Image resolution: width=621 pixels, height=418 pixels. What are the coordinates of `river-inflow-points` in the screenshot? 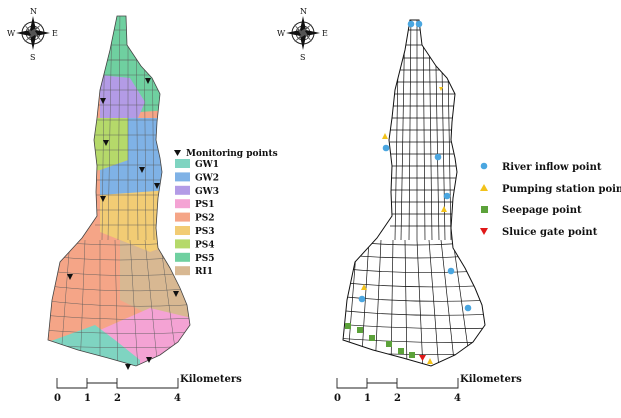 It's located at (415, 166).